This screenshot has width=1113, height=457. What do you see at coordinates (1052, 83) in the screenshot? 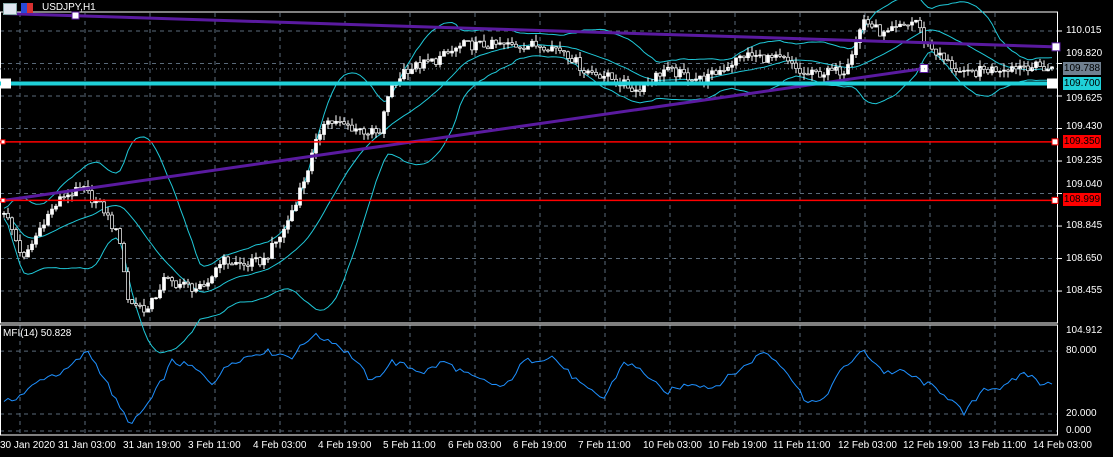
I see `support-line-handle` at bounding box center [1052, 83].